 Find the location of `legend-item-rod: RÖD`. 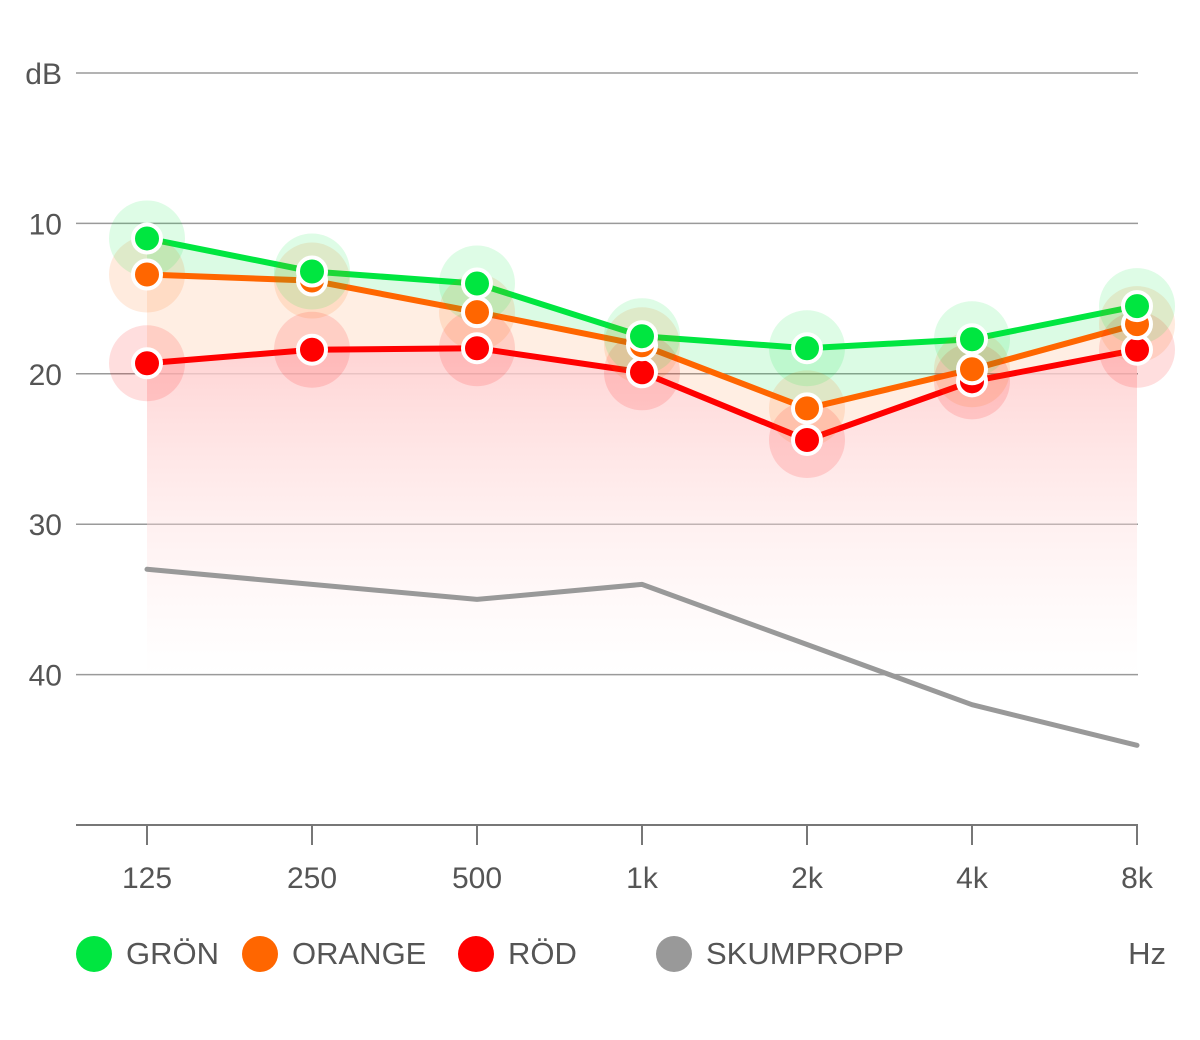

legend-item-rod: RÖD is located at coordinates (517, 954).